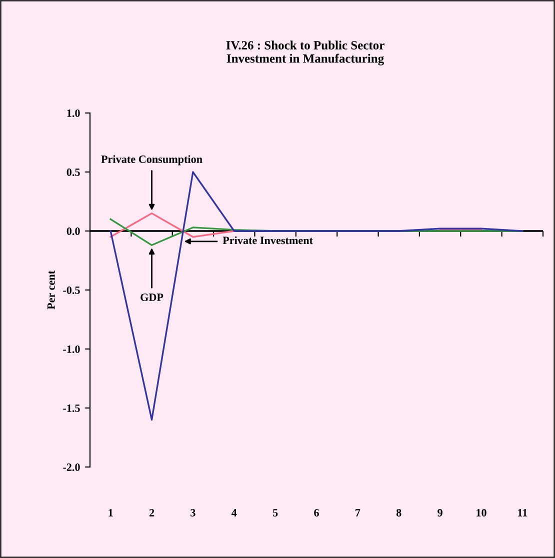  I want to click on x-tick-label: 5, so click(275, 512).